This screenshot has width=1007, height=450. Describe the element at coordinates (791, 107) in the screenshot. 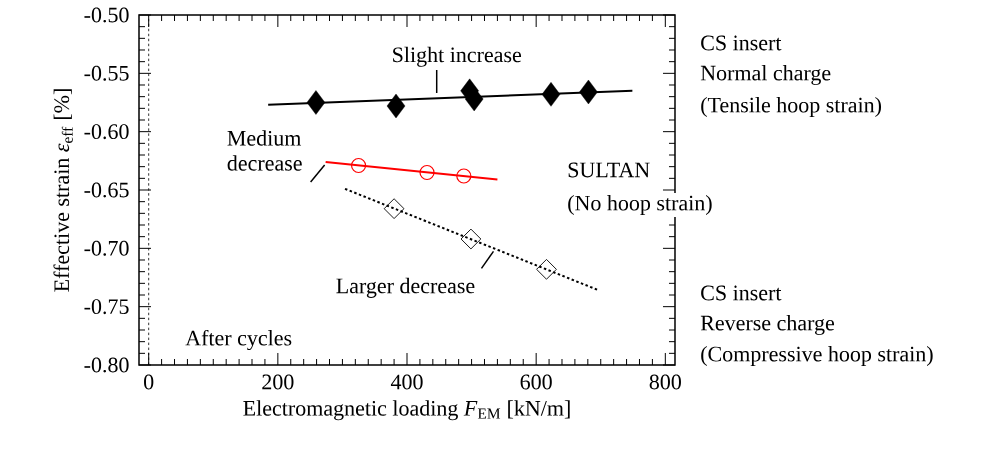

I see `text: (Tensile hoop strain)` at that location.